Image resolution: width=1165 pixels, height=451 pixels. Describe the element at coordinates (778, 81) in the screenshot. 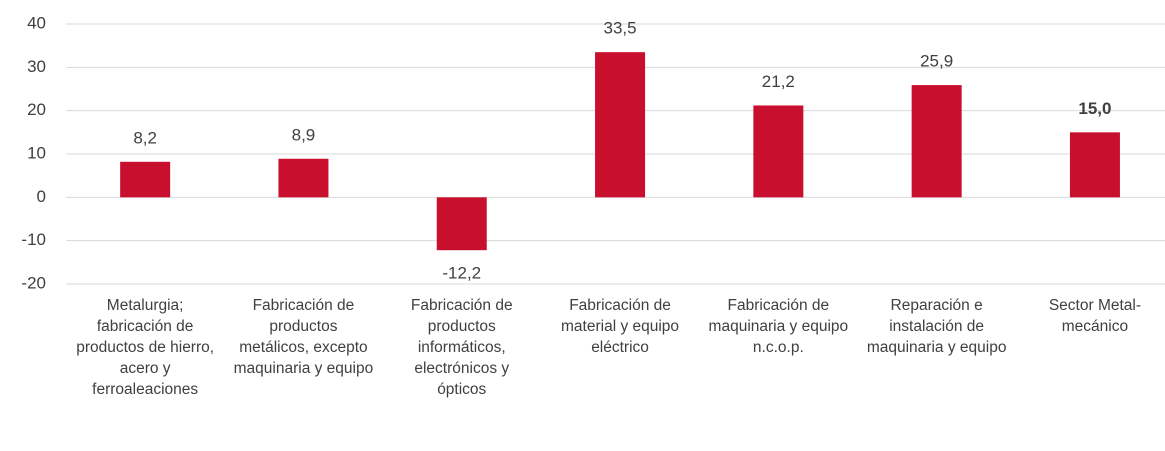

I see `data-label: 21,2` at that location.